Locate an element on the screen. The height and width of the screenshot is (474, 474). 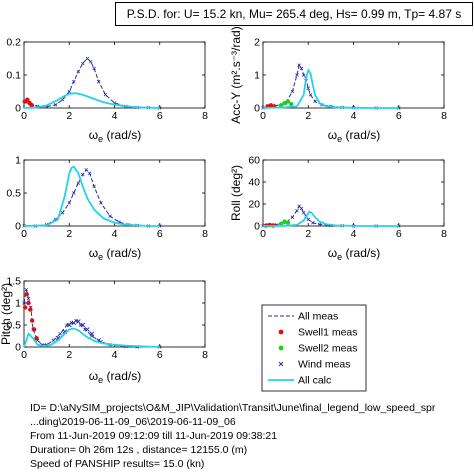
y-tick-label: 0.5 is located at coordinates (13, 194).